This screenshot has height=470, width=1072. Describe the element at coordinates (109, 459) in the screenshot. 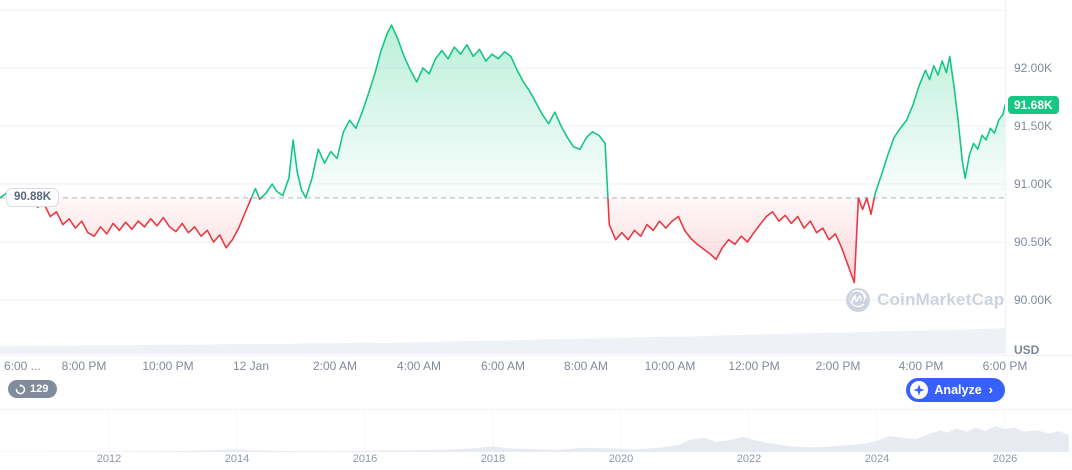

I see `year-label: 2012` at that location.